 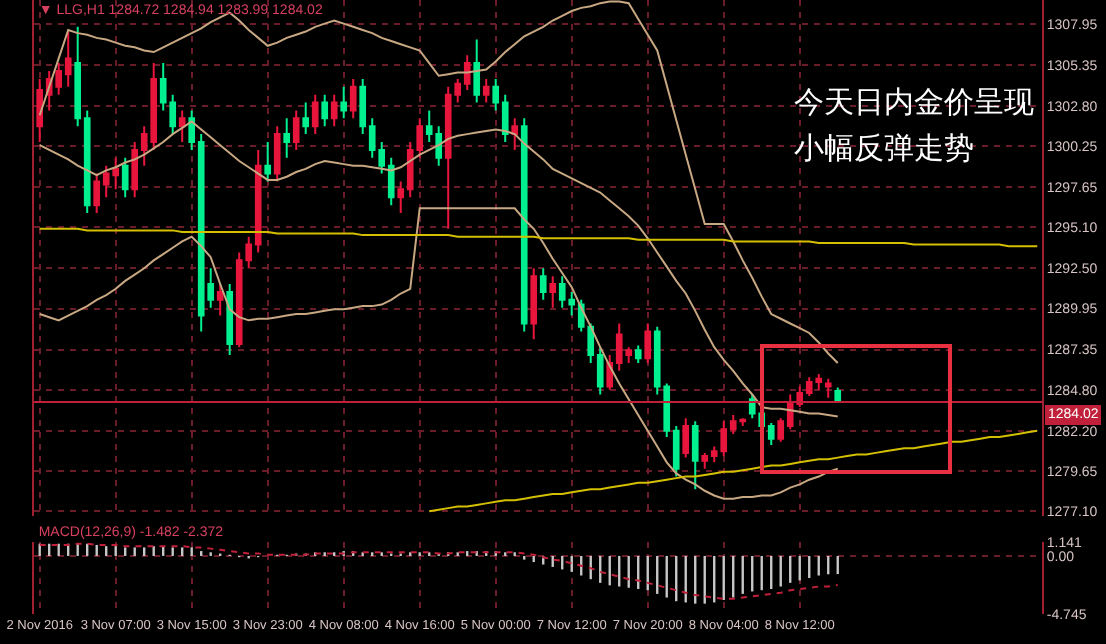 What do you see at coordinates (914, 102) in the screenshot?
I see `annotation: 今天日内金价呈现` at bounding box center [914, 102].